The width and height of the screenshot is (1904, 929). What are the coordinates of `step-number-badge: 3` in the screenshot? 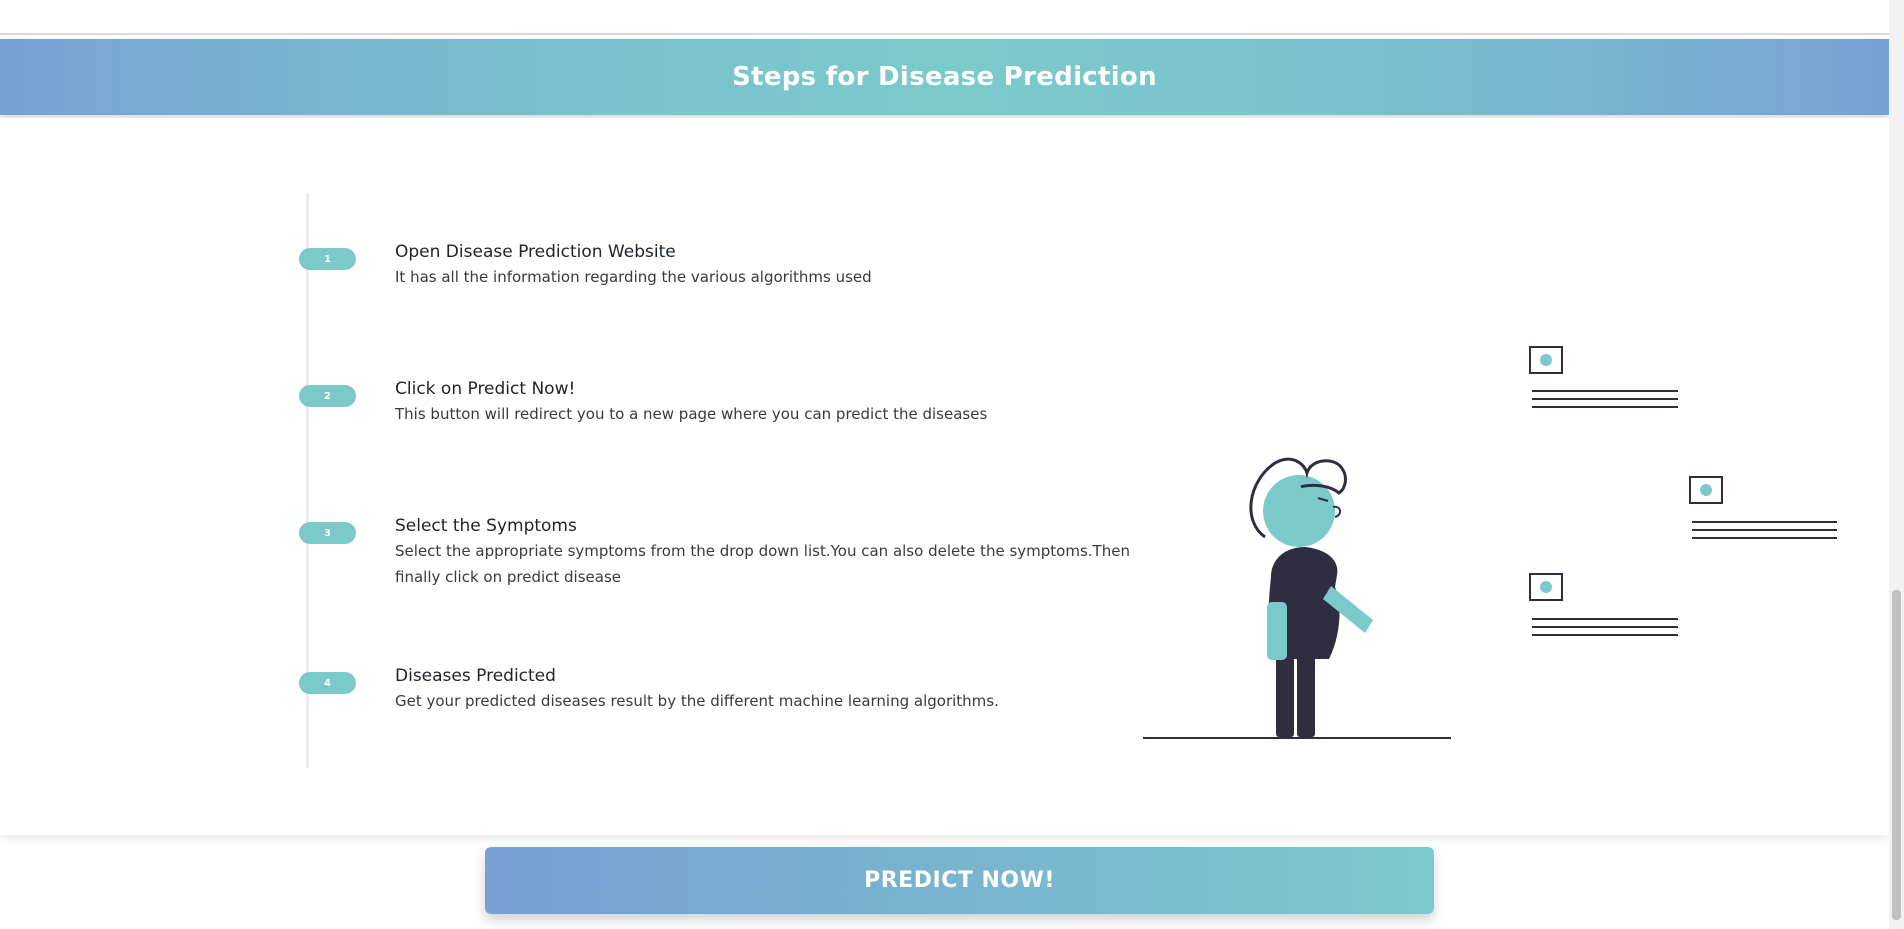 It's located at (327, 533).